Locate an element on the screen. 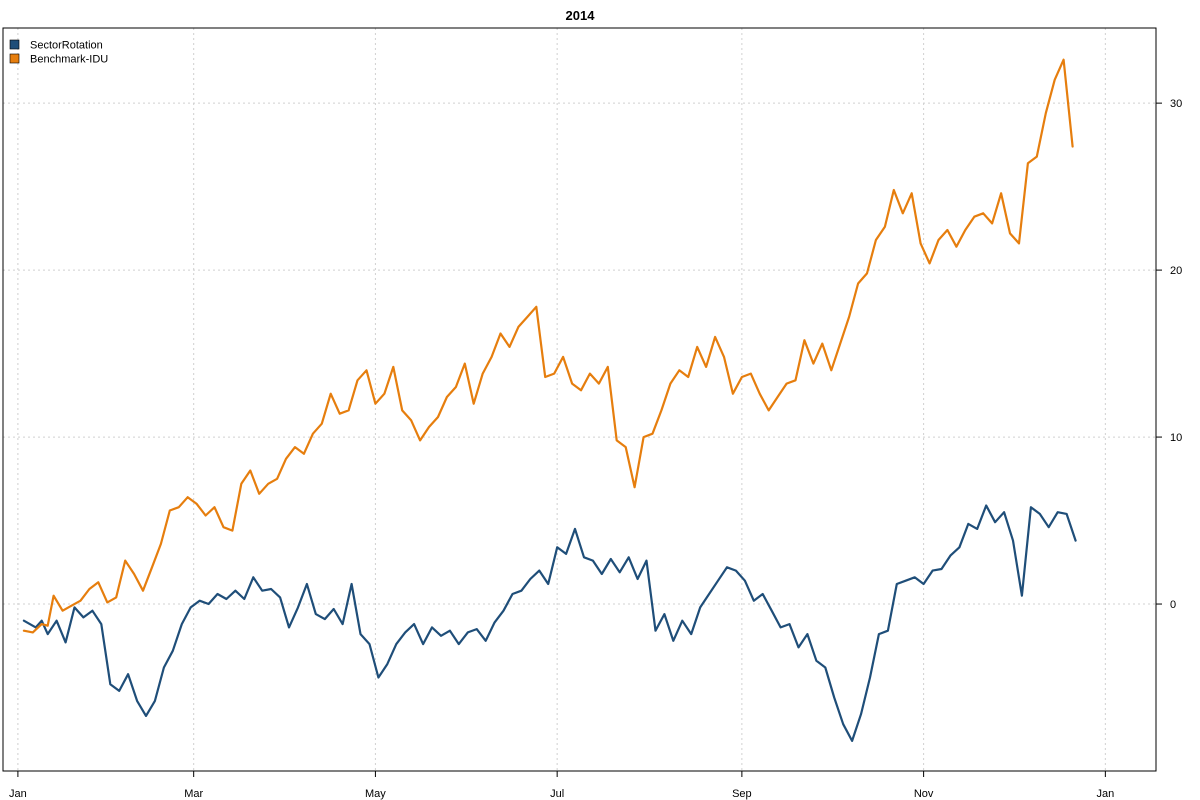 This screenshot has width=1200, height=800. legend-label: Benchmark-IDU is located at coordinates (69, 60).